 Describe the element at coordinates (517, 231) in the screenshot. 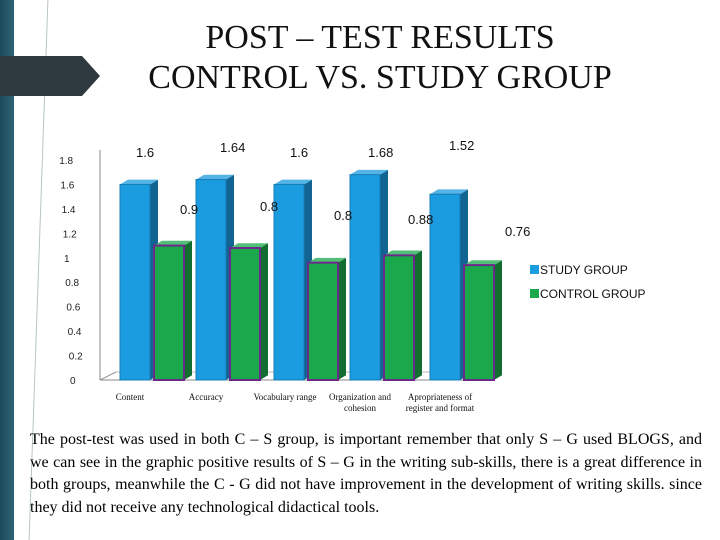

I see `data-label: 0.76` at that location.